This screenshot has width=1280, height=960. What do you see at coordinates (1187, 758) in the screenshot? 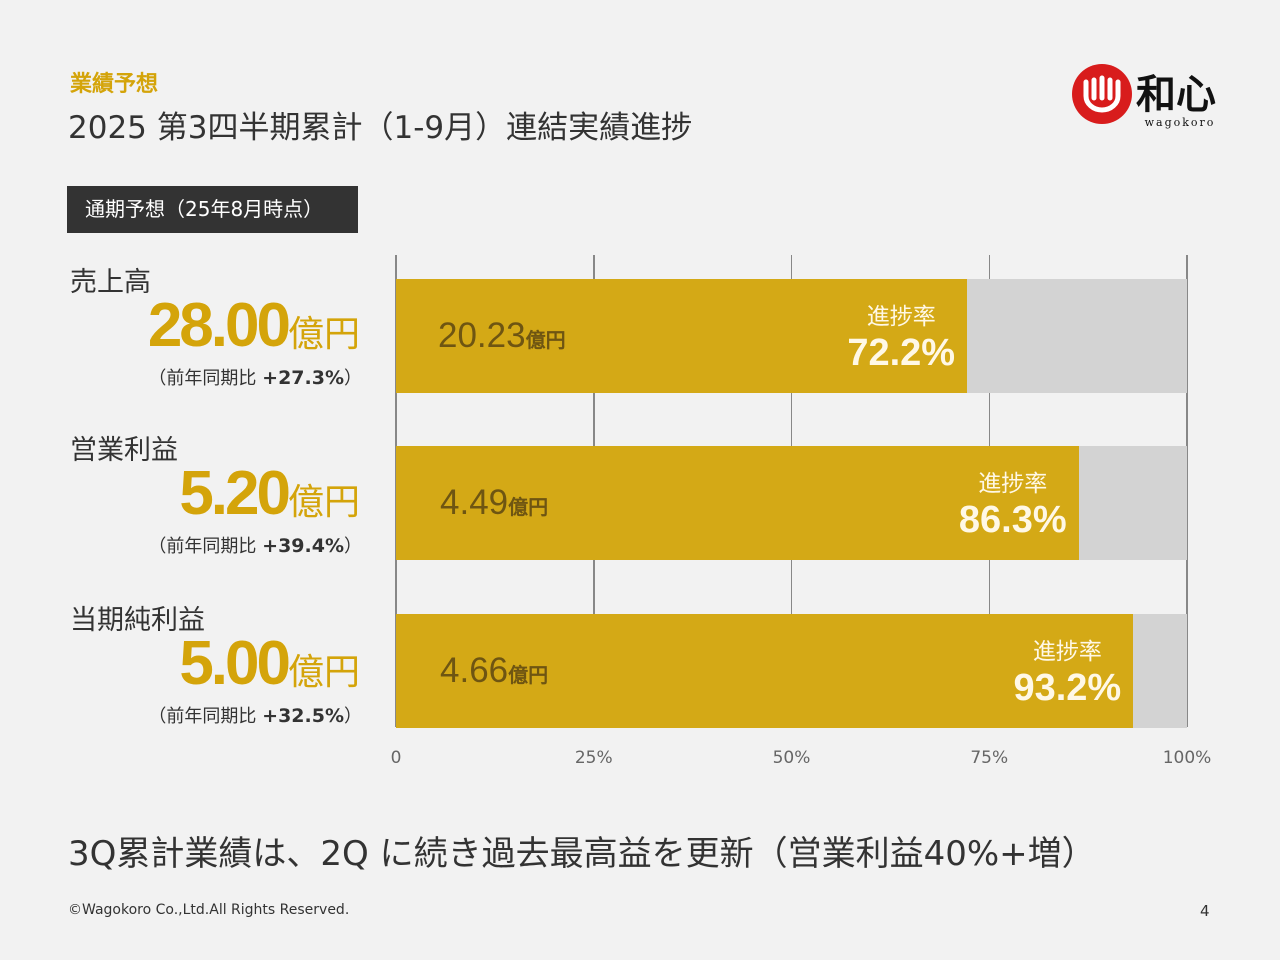
I see `x-tick-label: 100%` at bounding box center [1187, 758].